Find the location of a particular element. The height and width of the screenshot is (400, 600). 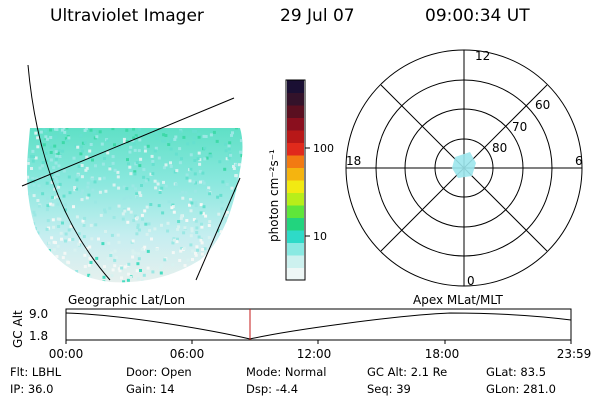

info-gc-alt: GC Alt: 2.1 Re is located at coordinates (407, 372).